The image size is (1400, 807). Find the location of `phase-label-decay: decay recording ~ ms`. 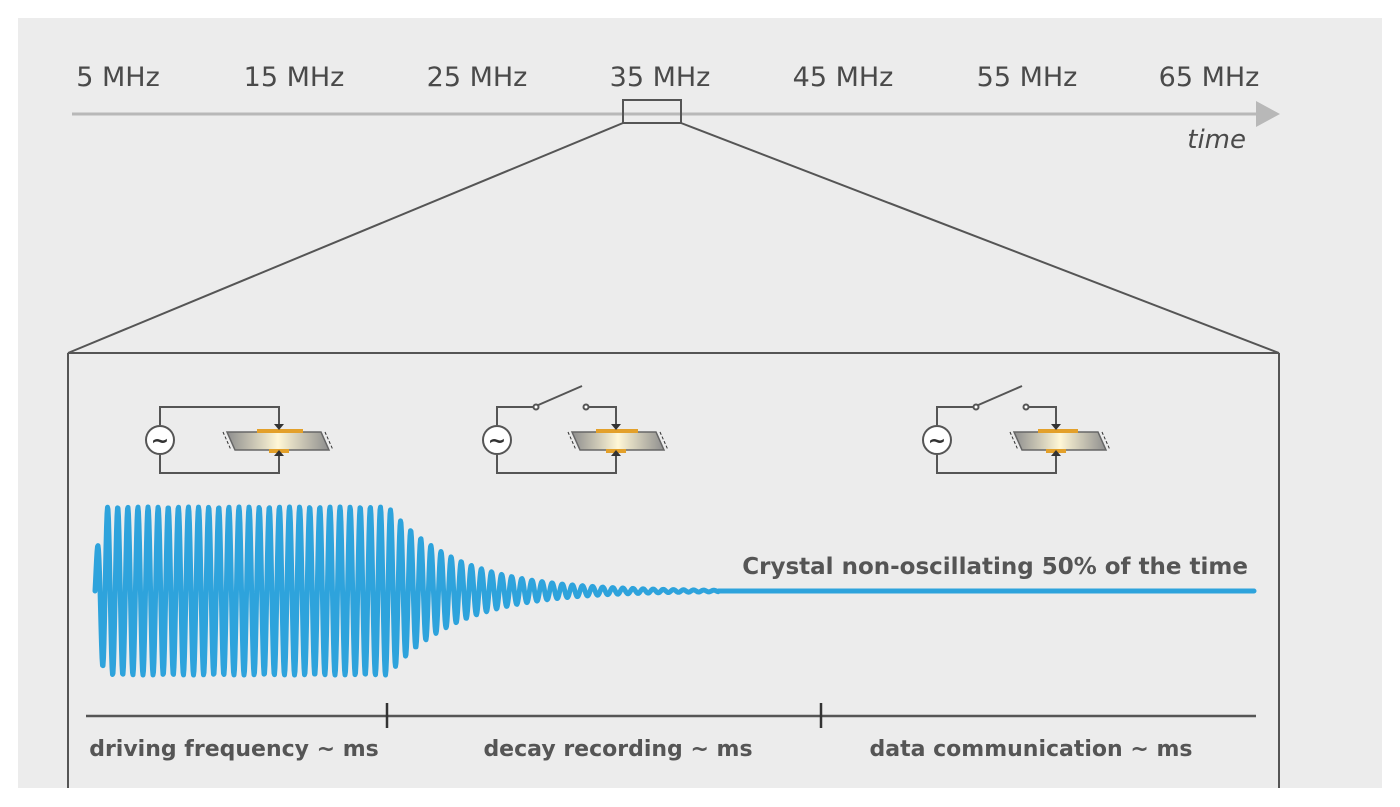

phase-label-decay: decay recording ~ ms is located at coordinates (617, 749).